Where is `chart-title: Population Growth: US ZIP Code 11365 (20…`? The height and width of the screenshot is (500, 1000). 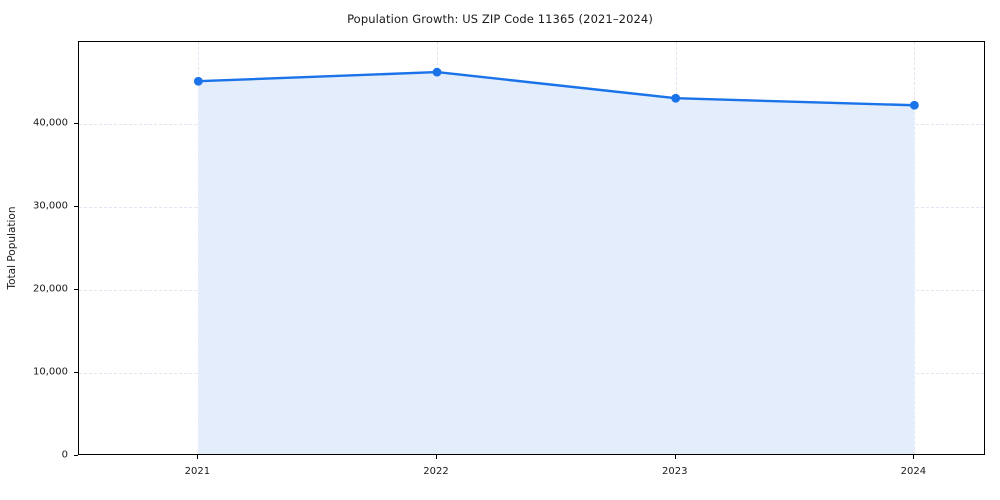
chart-title: Population Growth: US ZIP Code 11365 (20… is located at coordinates (500, 19).